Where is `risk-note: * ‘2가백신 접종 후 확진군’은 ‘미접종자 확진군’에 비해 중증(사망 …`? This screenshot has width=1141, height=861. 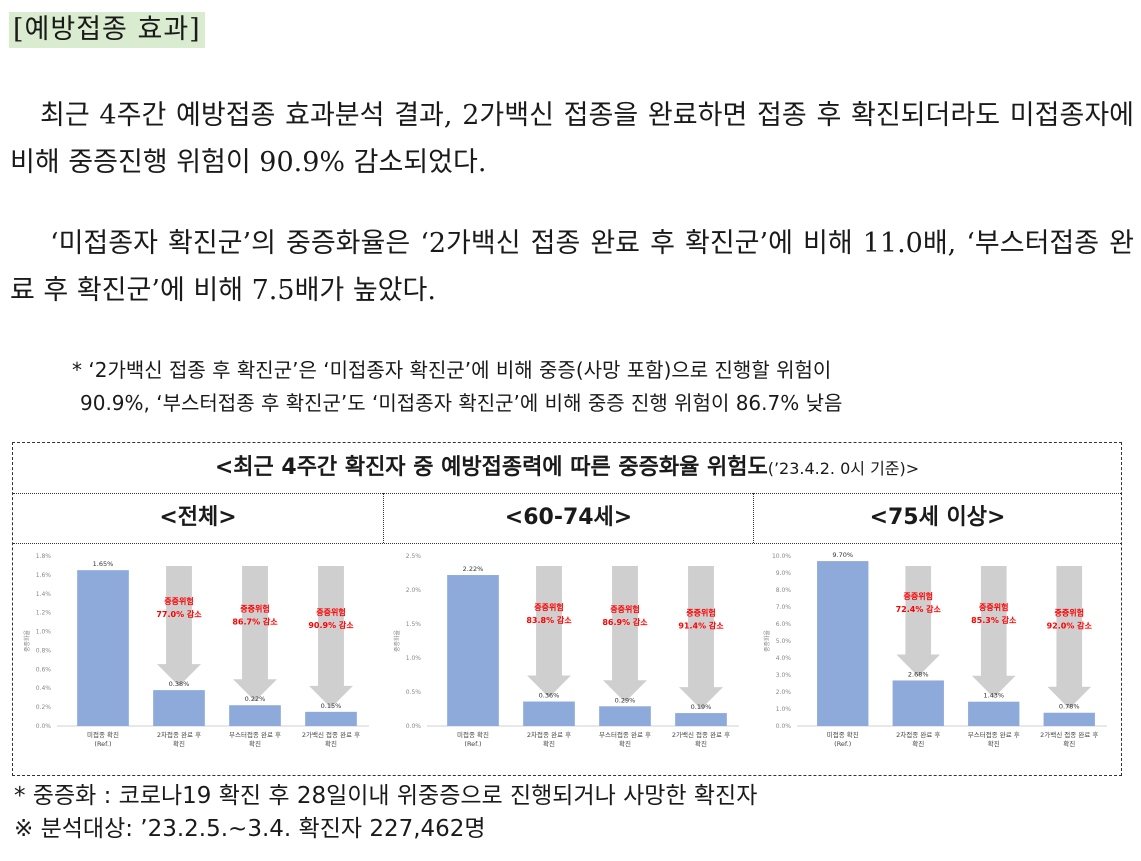 risk-note: * ‘2가백신 접종 후 확진군’은 ‘미접종자 확진군’에 비해 중증(사망 … is located at coordinates (604, 387).